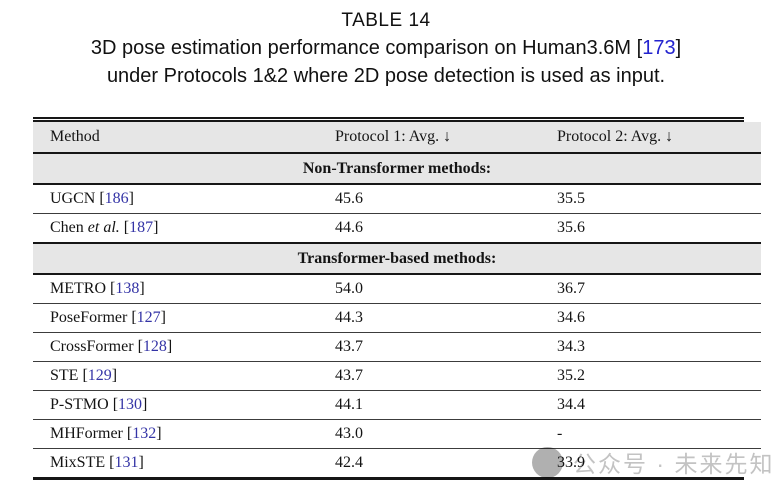 The width and height of the screenshot is (772, 491). I want to click on method-etal: et al., so click(101, 227).